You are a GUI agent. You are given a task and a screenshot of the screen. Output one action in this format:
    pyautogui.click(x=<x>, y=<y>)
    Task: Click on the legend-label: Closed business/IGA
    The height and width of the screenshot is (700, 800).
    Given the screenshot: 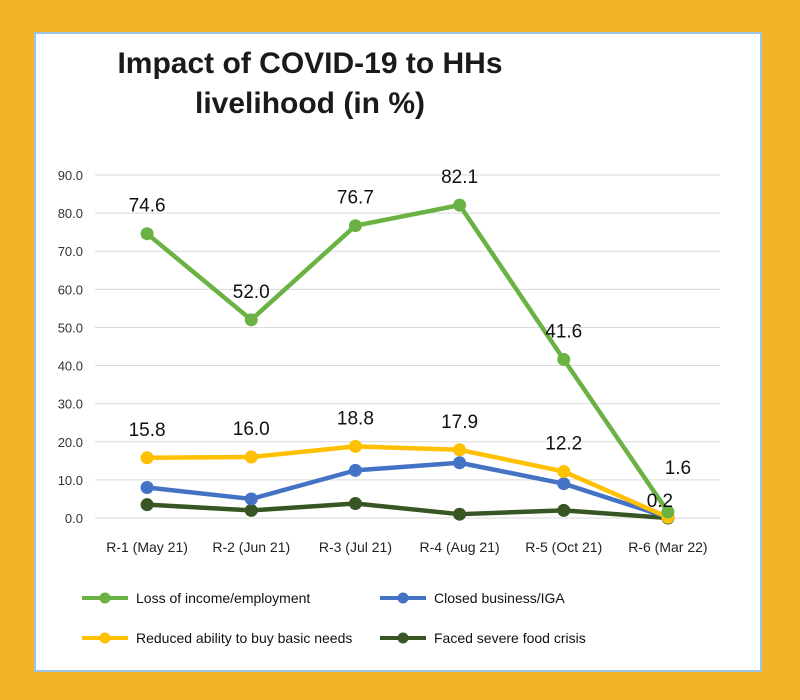 What is the action you would take?
    pyautogui.click(x=499, y=598)
    